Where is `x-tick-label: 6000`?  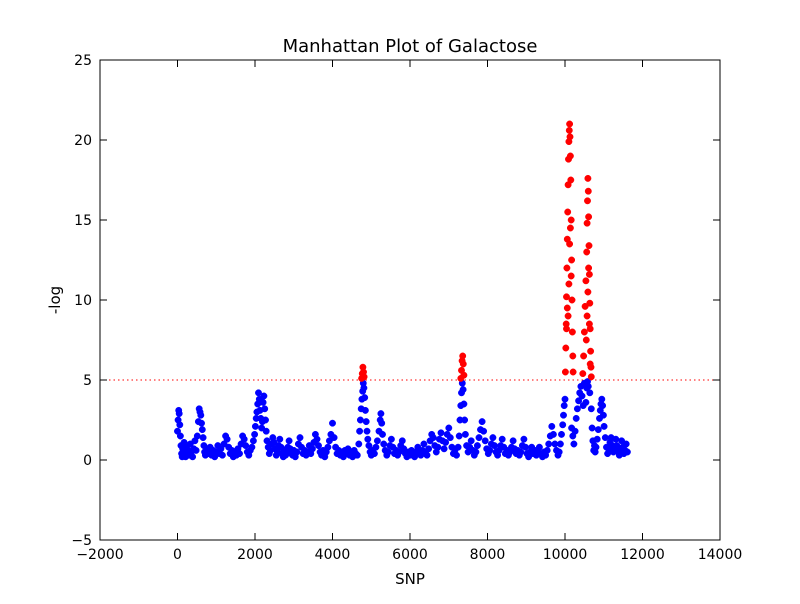 x-tick-label: 6000 is located at coordinates (410, 555).